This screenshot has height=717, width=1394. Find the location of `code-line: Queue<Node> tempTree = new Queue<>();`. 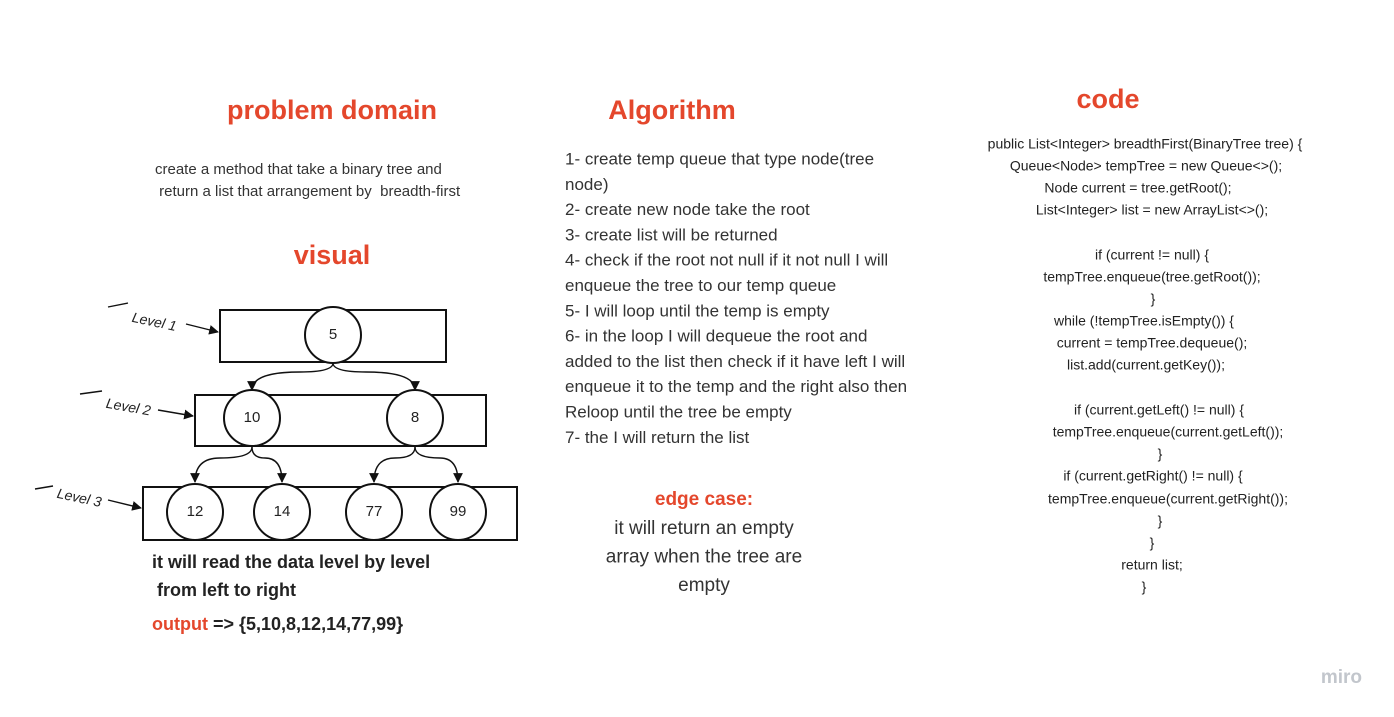

code-line: Queue<Node> tempTree = new Queue<>(); is located at coordinates (1146, 166).